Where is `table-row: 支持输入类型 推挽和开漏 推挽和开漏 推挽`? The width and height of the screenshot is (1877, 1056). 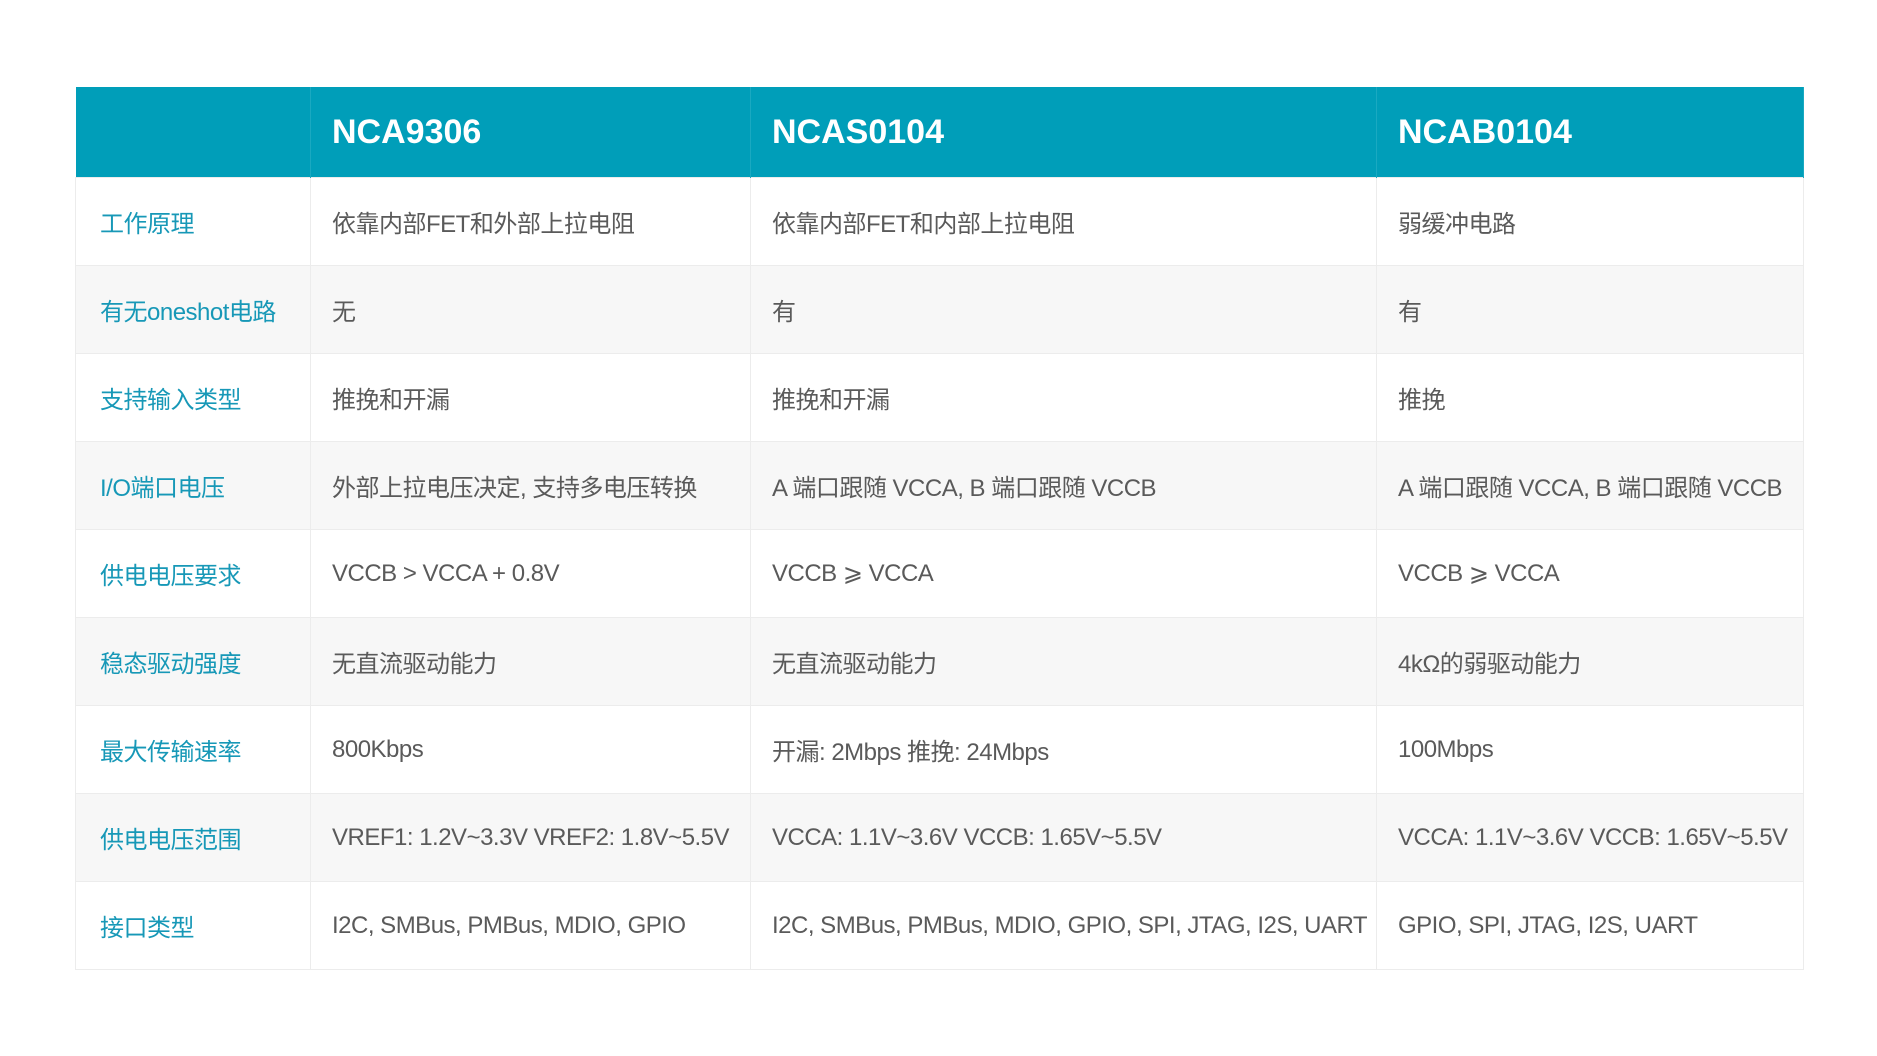
table-row: 支持输入类型 推挽和开漏 推挽和开漏 推挽 is located at coordinates (939, 397).